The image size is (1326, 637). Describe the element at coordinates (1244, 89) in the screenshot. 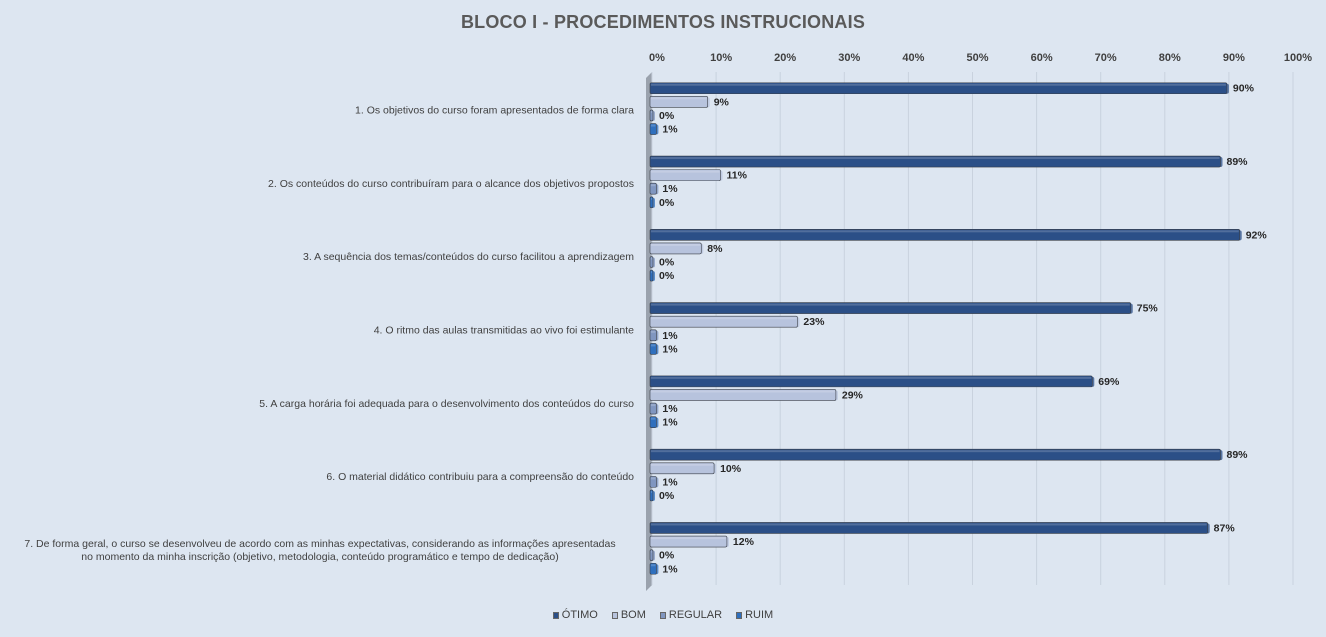

I see `data-label: 90%` at that location.